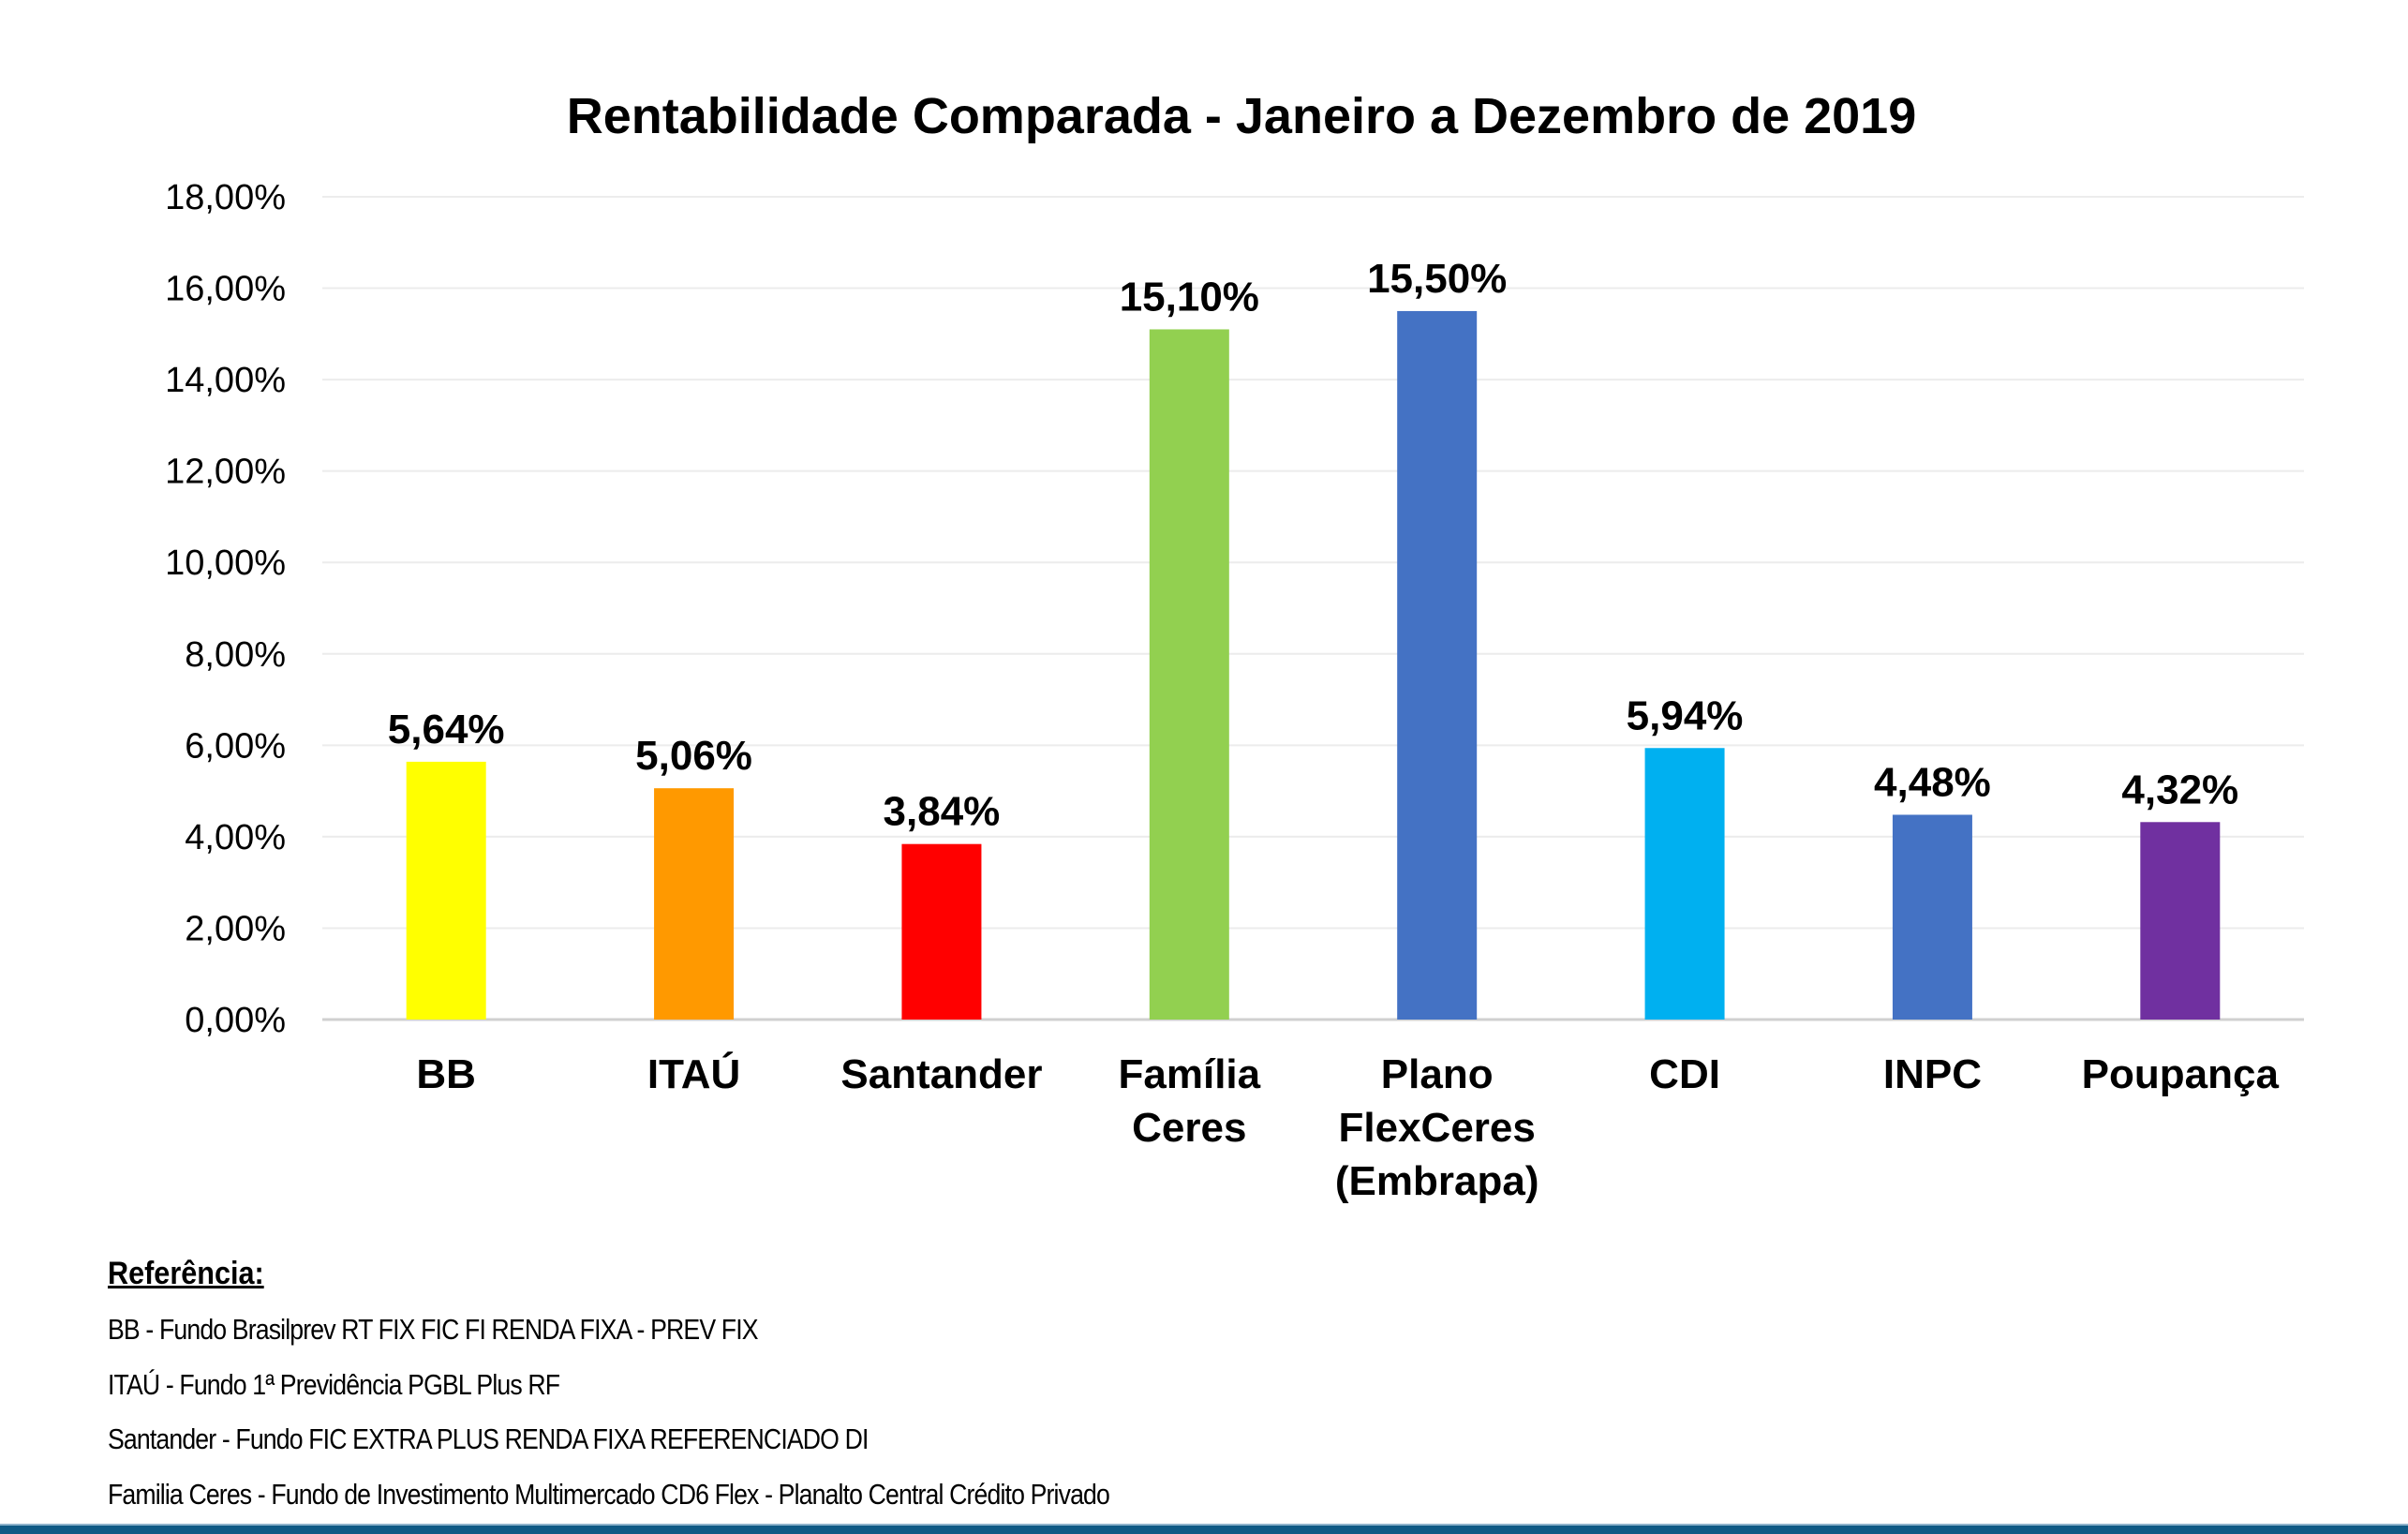 The width and height of the screenshot is (2408, 1534). I want to click on y-tick-label: 8,00%, so click(235, 655).